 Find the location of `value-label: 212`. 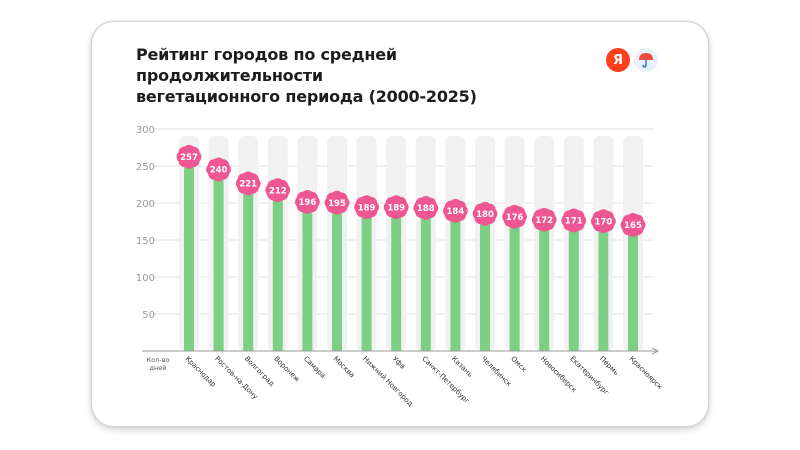

value-label: 212 is located at coordinates (278, 191).